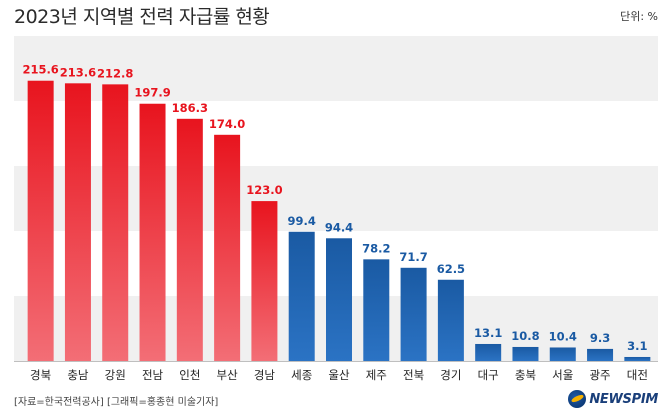 Image resolution: width=670 pixels, height=418 pixels. Describe the element at coordinates (227, 247) in the screenshot. I see `bar-부산` at that location.